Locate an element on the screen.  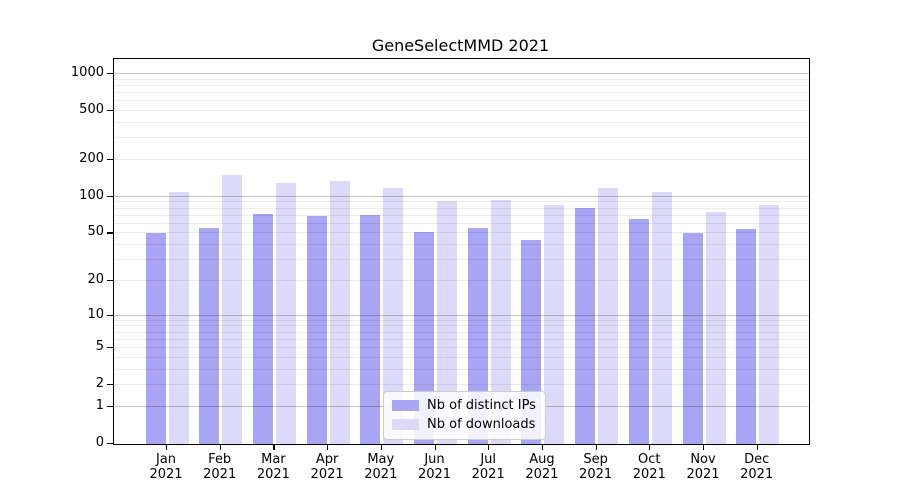
y-axis-tick-label: 500 is located at coordinates (91, 110).